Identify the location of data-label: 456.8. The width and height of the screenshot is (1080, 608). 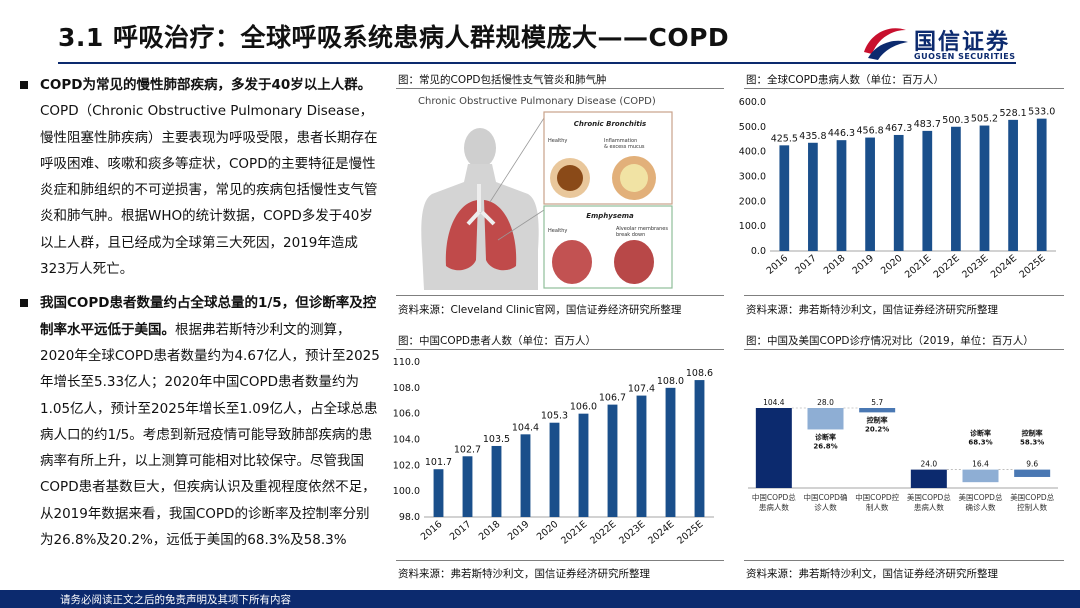
(869, 131).